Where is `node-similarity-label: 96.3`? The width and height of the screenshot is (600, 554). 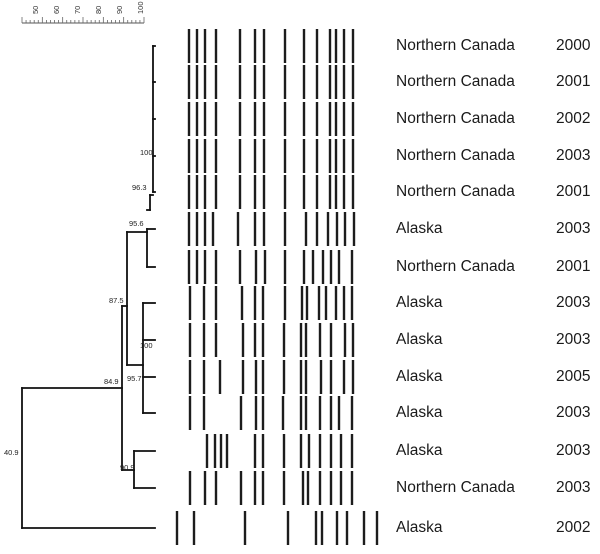
node-similarity-label: 96.3 is located at coordinates (139, 187).